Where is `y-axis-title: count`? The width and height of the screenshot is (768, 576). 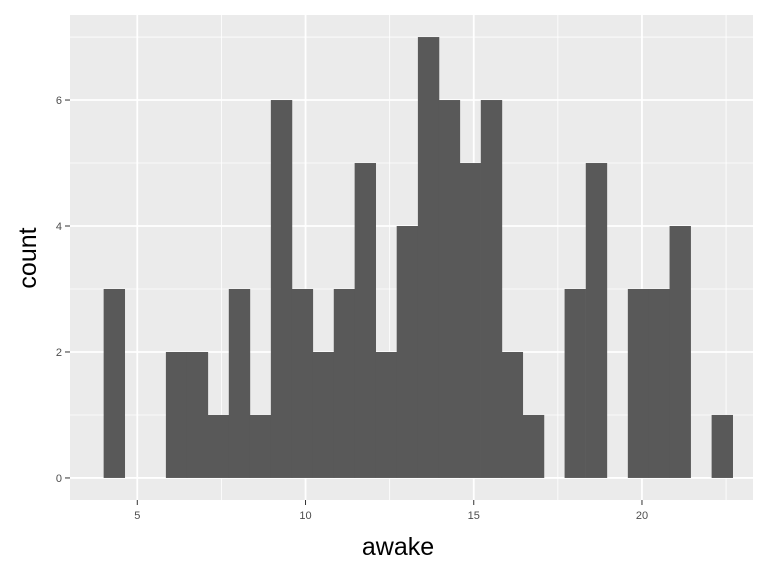
y-axis-title: count is located at coordinates (28, 257).